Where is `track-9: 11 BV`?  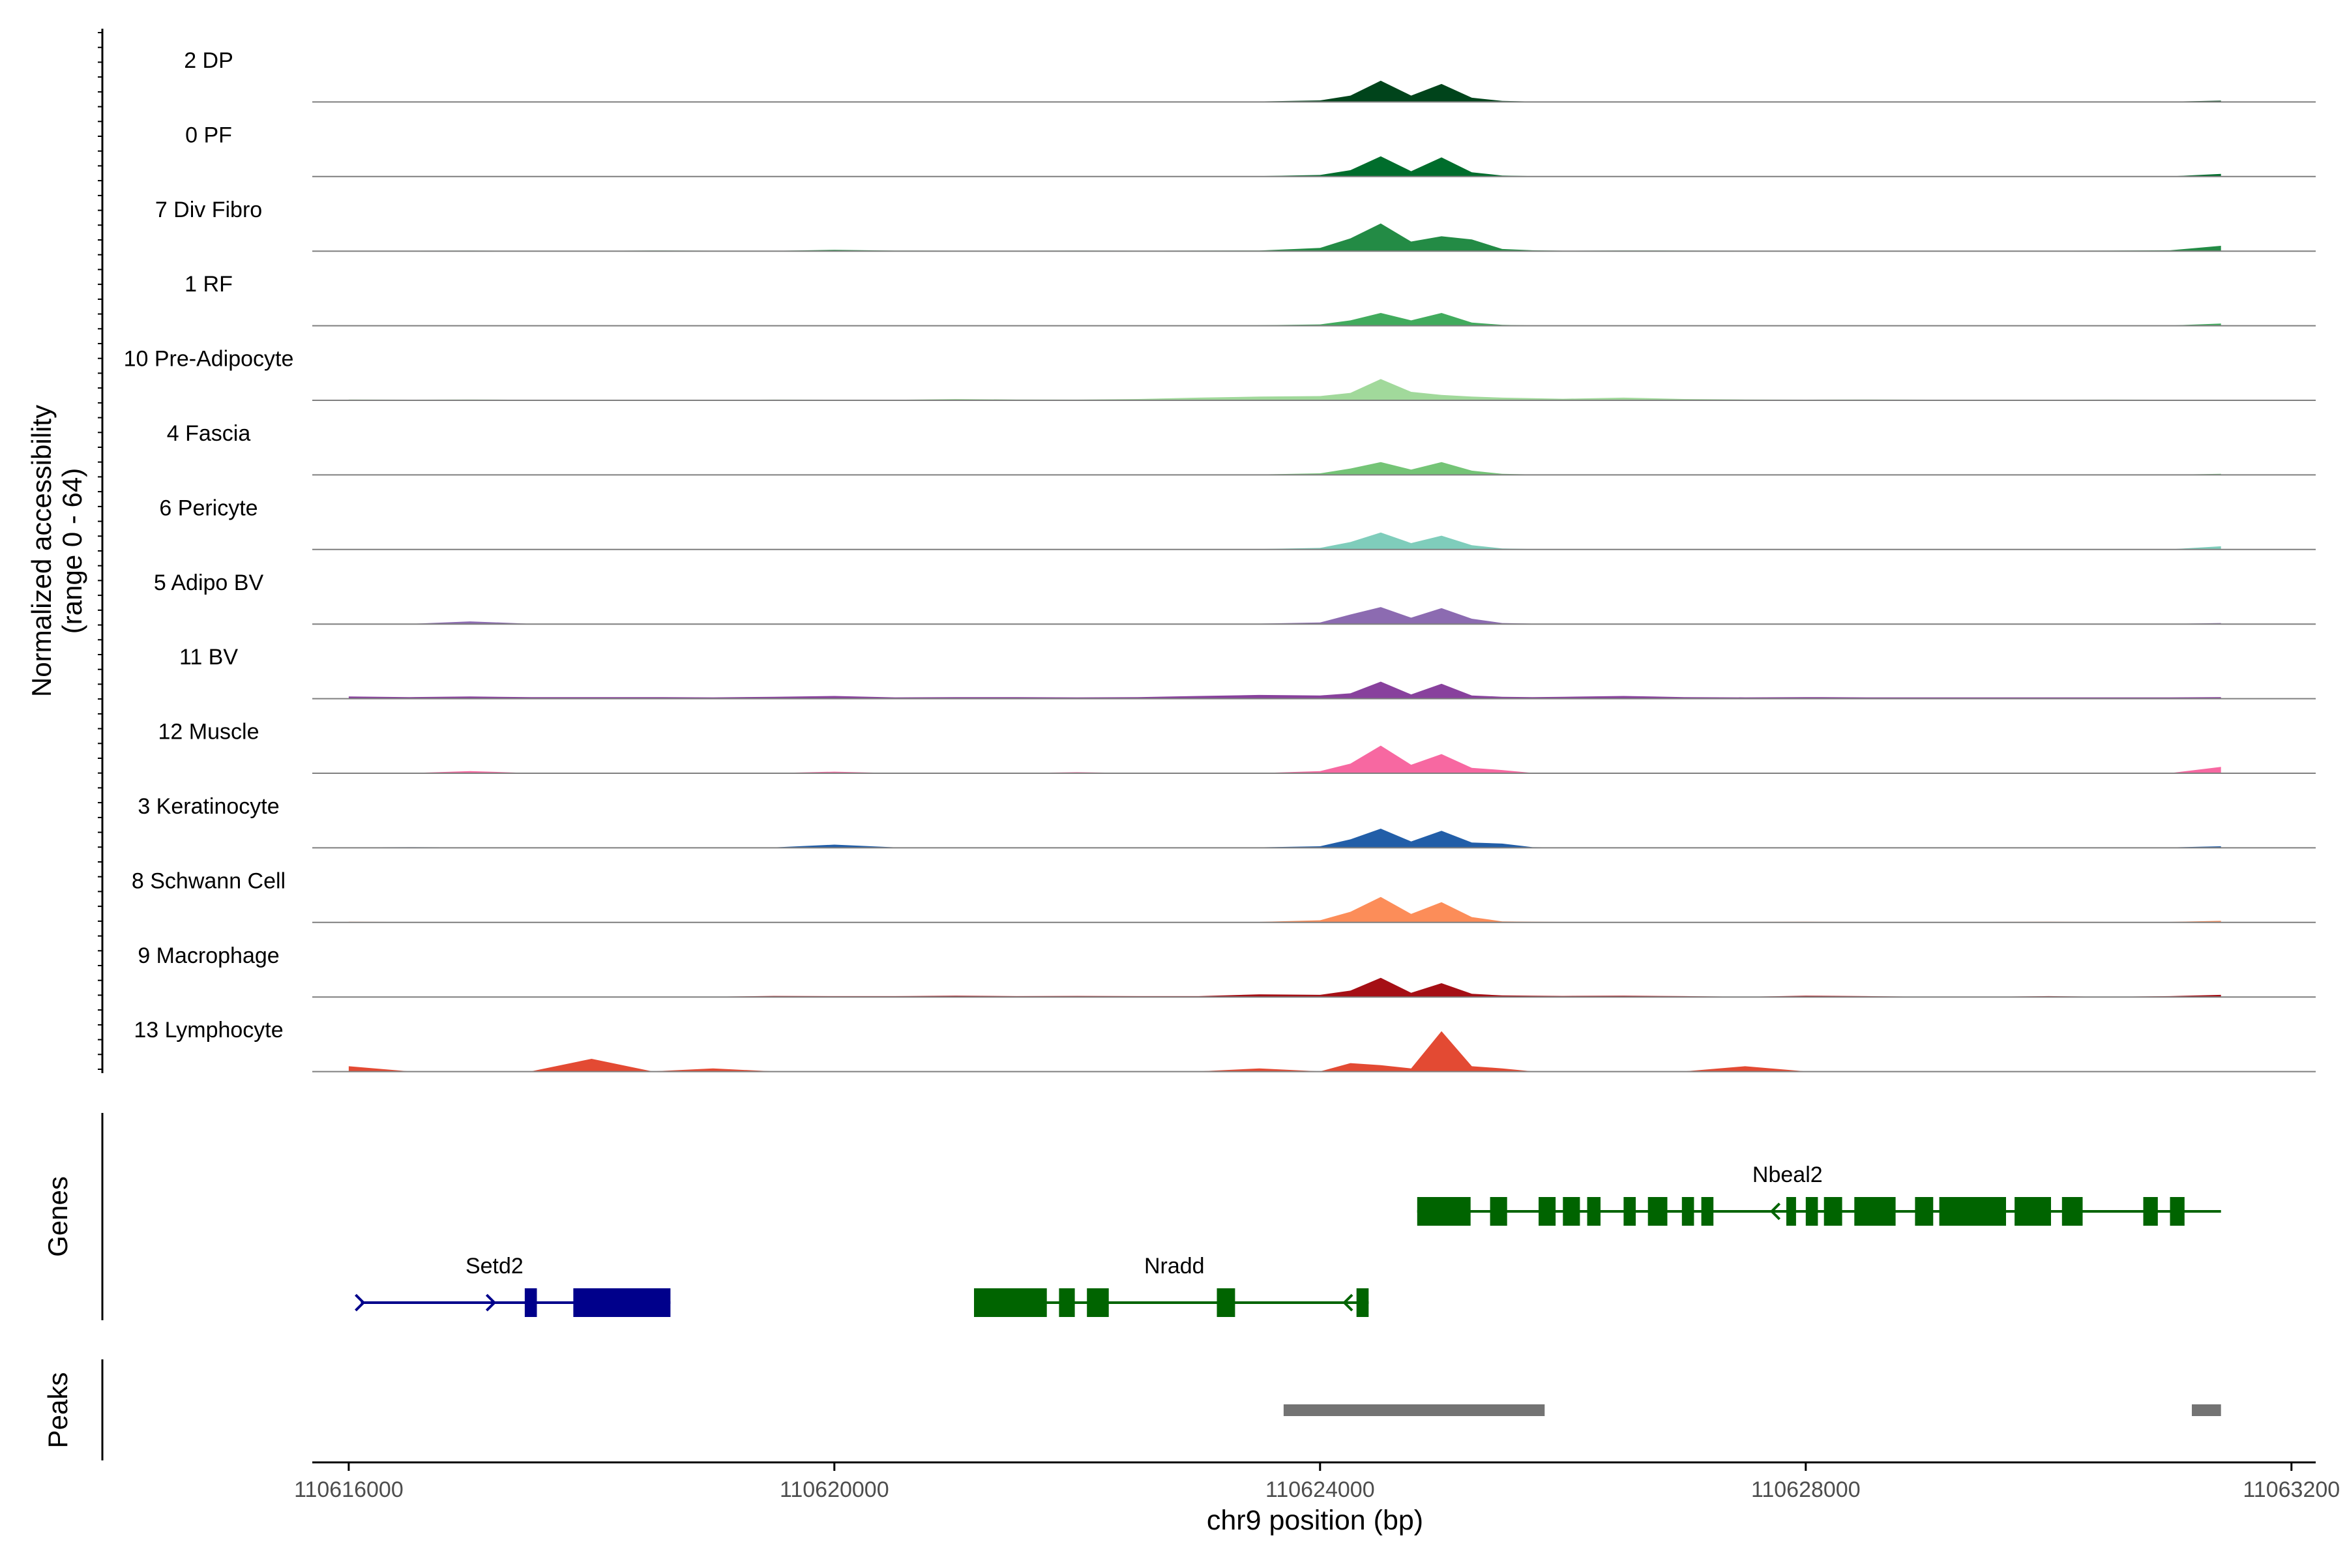 track-9: 11 BV is located at coordinates (1247, 673).